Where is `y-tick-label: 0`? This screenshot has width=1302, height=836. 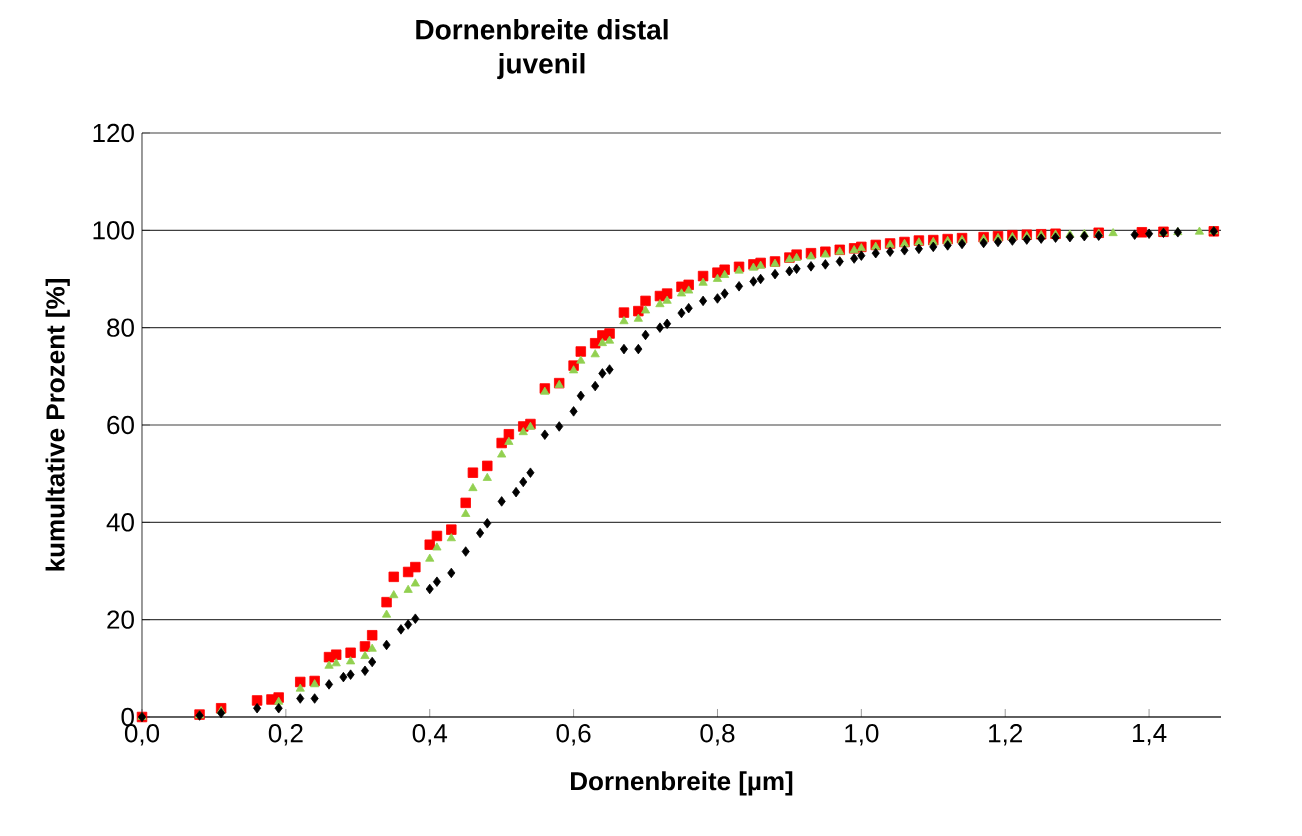 y-tick-label: 0 is located at coordinates (127, 717).